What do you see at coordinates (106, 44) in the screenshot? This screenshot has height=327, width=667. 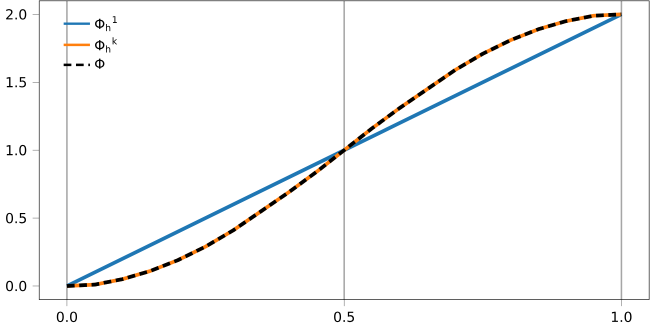 I see `legend-label: Φ$_{h}$k` at bounding box center [106, 44].